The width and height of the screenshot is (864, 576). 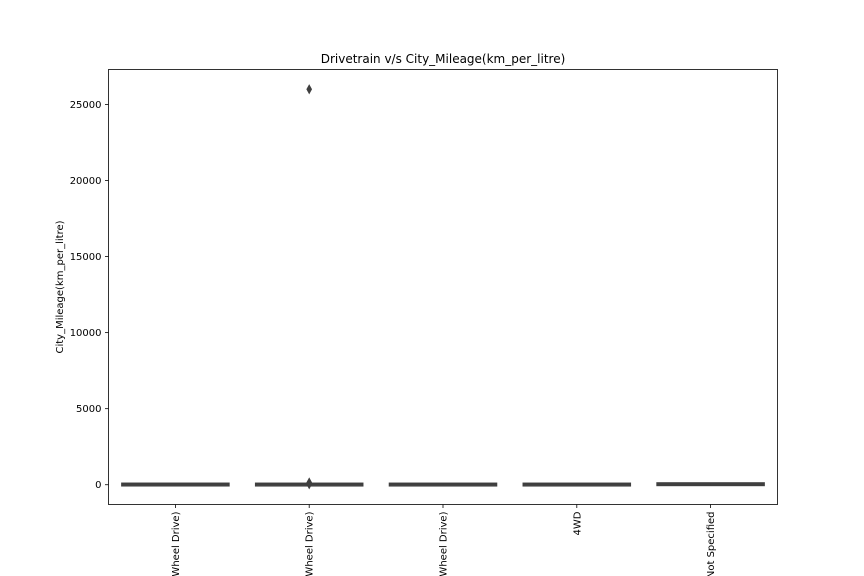 What do you see at coordinates (60, 286) in the screenshot?
I see `y-axis-label: City_Mileage(km_per_litre)` at bounding box center [60, 286].